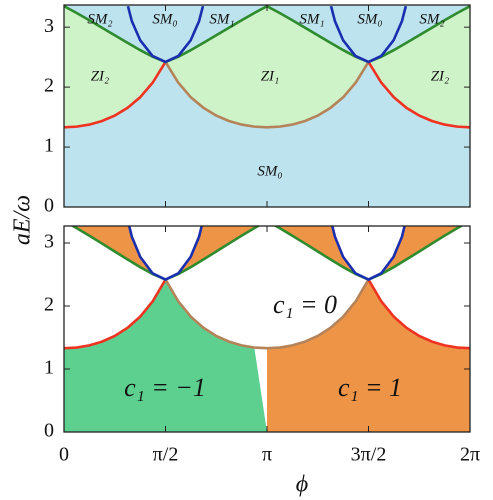 The image size is (493, 500). Describe the element at coordinates (270, 76) in the screenshot. I see `annotation: ZI₁` at that location.